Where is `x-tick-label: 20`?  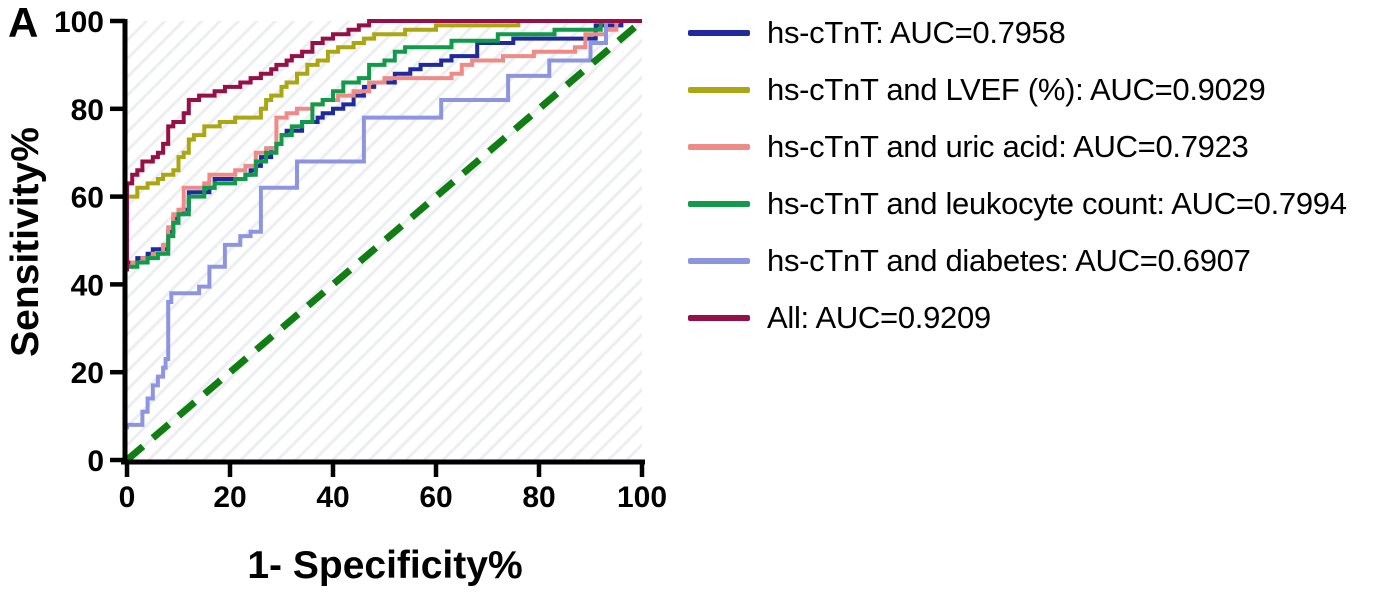 x-tick-label: 20 is located at coordinates (229, 497).